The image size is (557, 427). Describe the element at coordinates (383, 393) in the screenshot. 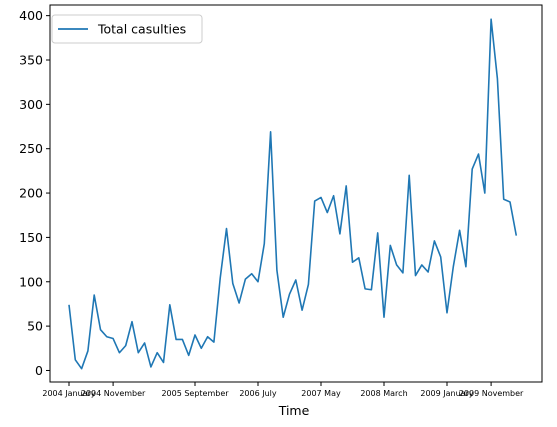

I see `x-tick-label: 2008 March` at that location.